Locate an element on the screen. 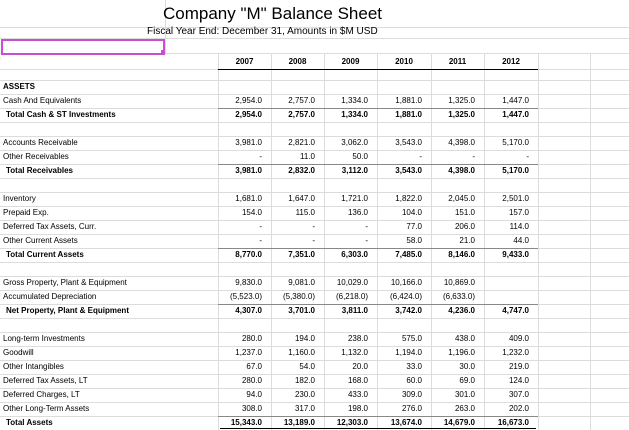 The width and height of the screenshot is (629, 430). cell-value: 6,303.0 is located at coordinates (354, 254).